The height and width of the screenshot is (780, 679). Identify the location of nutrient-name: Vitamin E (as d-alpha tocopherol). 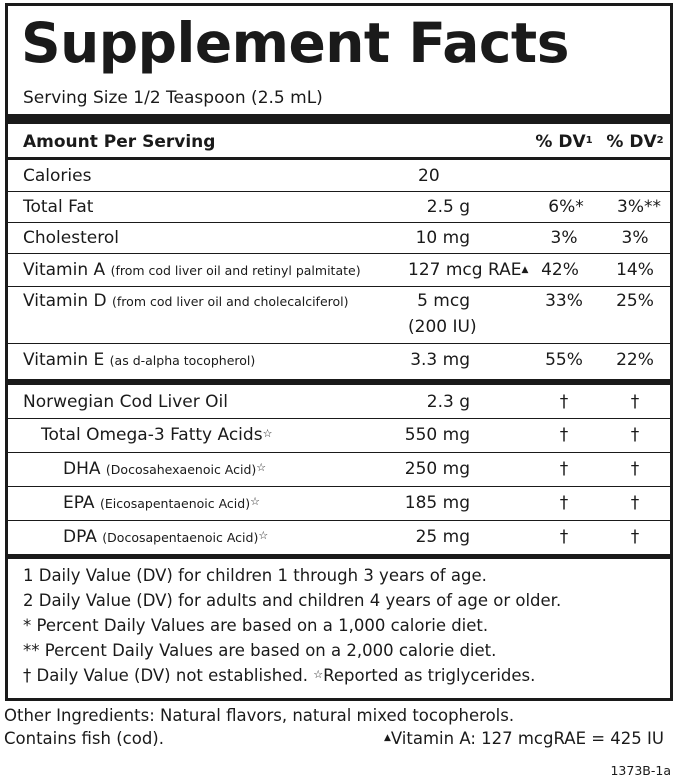
(139, 360).